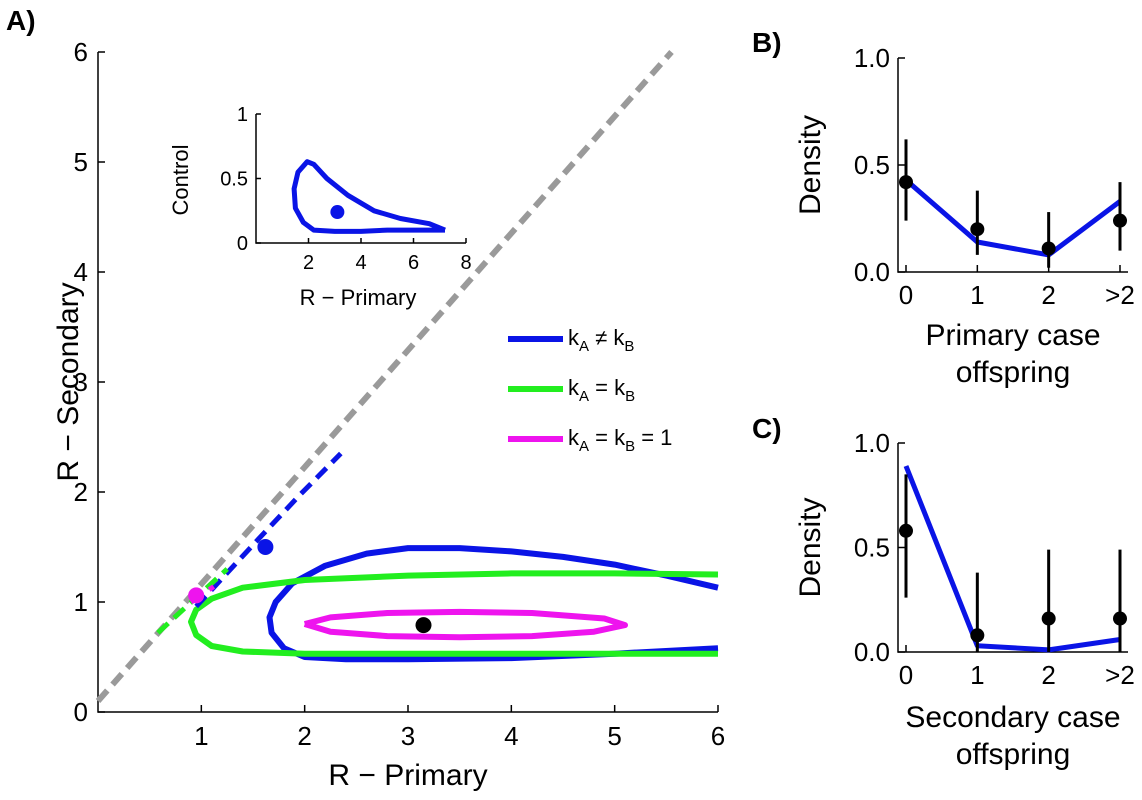 This screenshot has height=800, width=1142. Describe the element at coordinates (601, 340) in the screenshot. I see `legend-label: kA ≠ kB` at that location.